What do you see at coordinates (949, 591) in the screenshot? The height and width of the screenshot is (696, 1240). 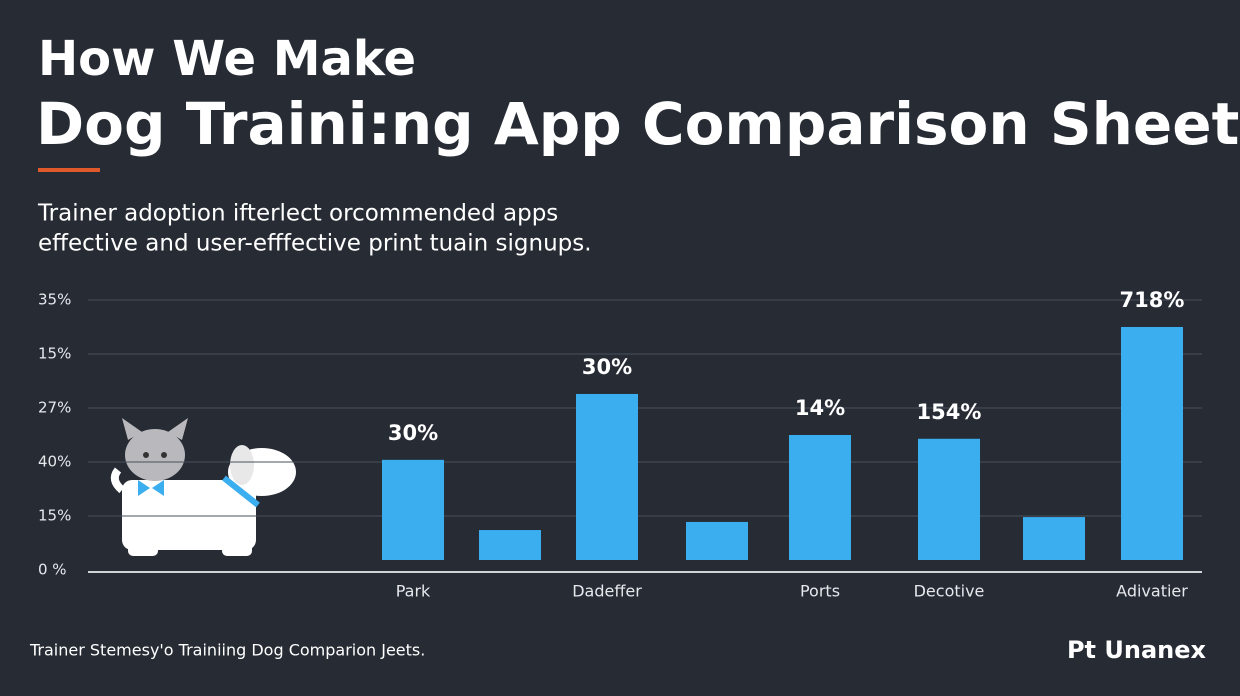 I see `x-tick-label: Decotive` at bounding box center [949, 591].